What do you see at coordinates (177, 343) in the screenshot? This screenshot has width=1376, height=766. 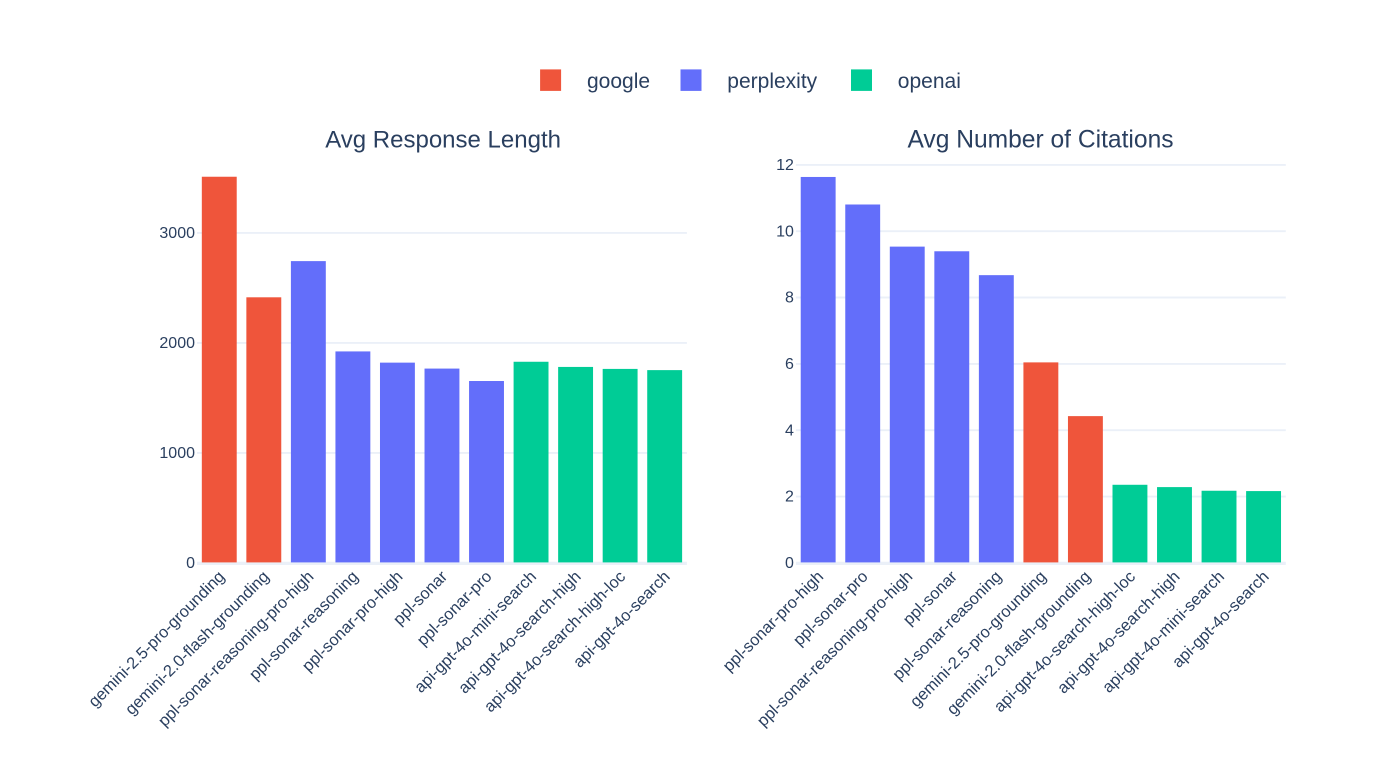 I see `svg-text: 2000` at bounding box center [177, 343].